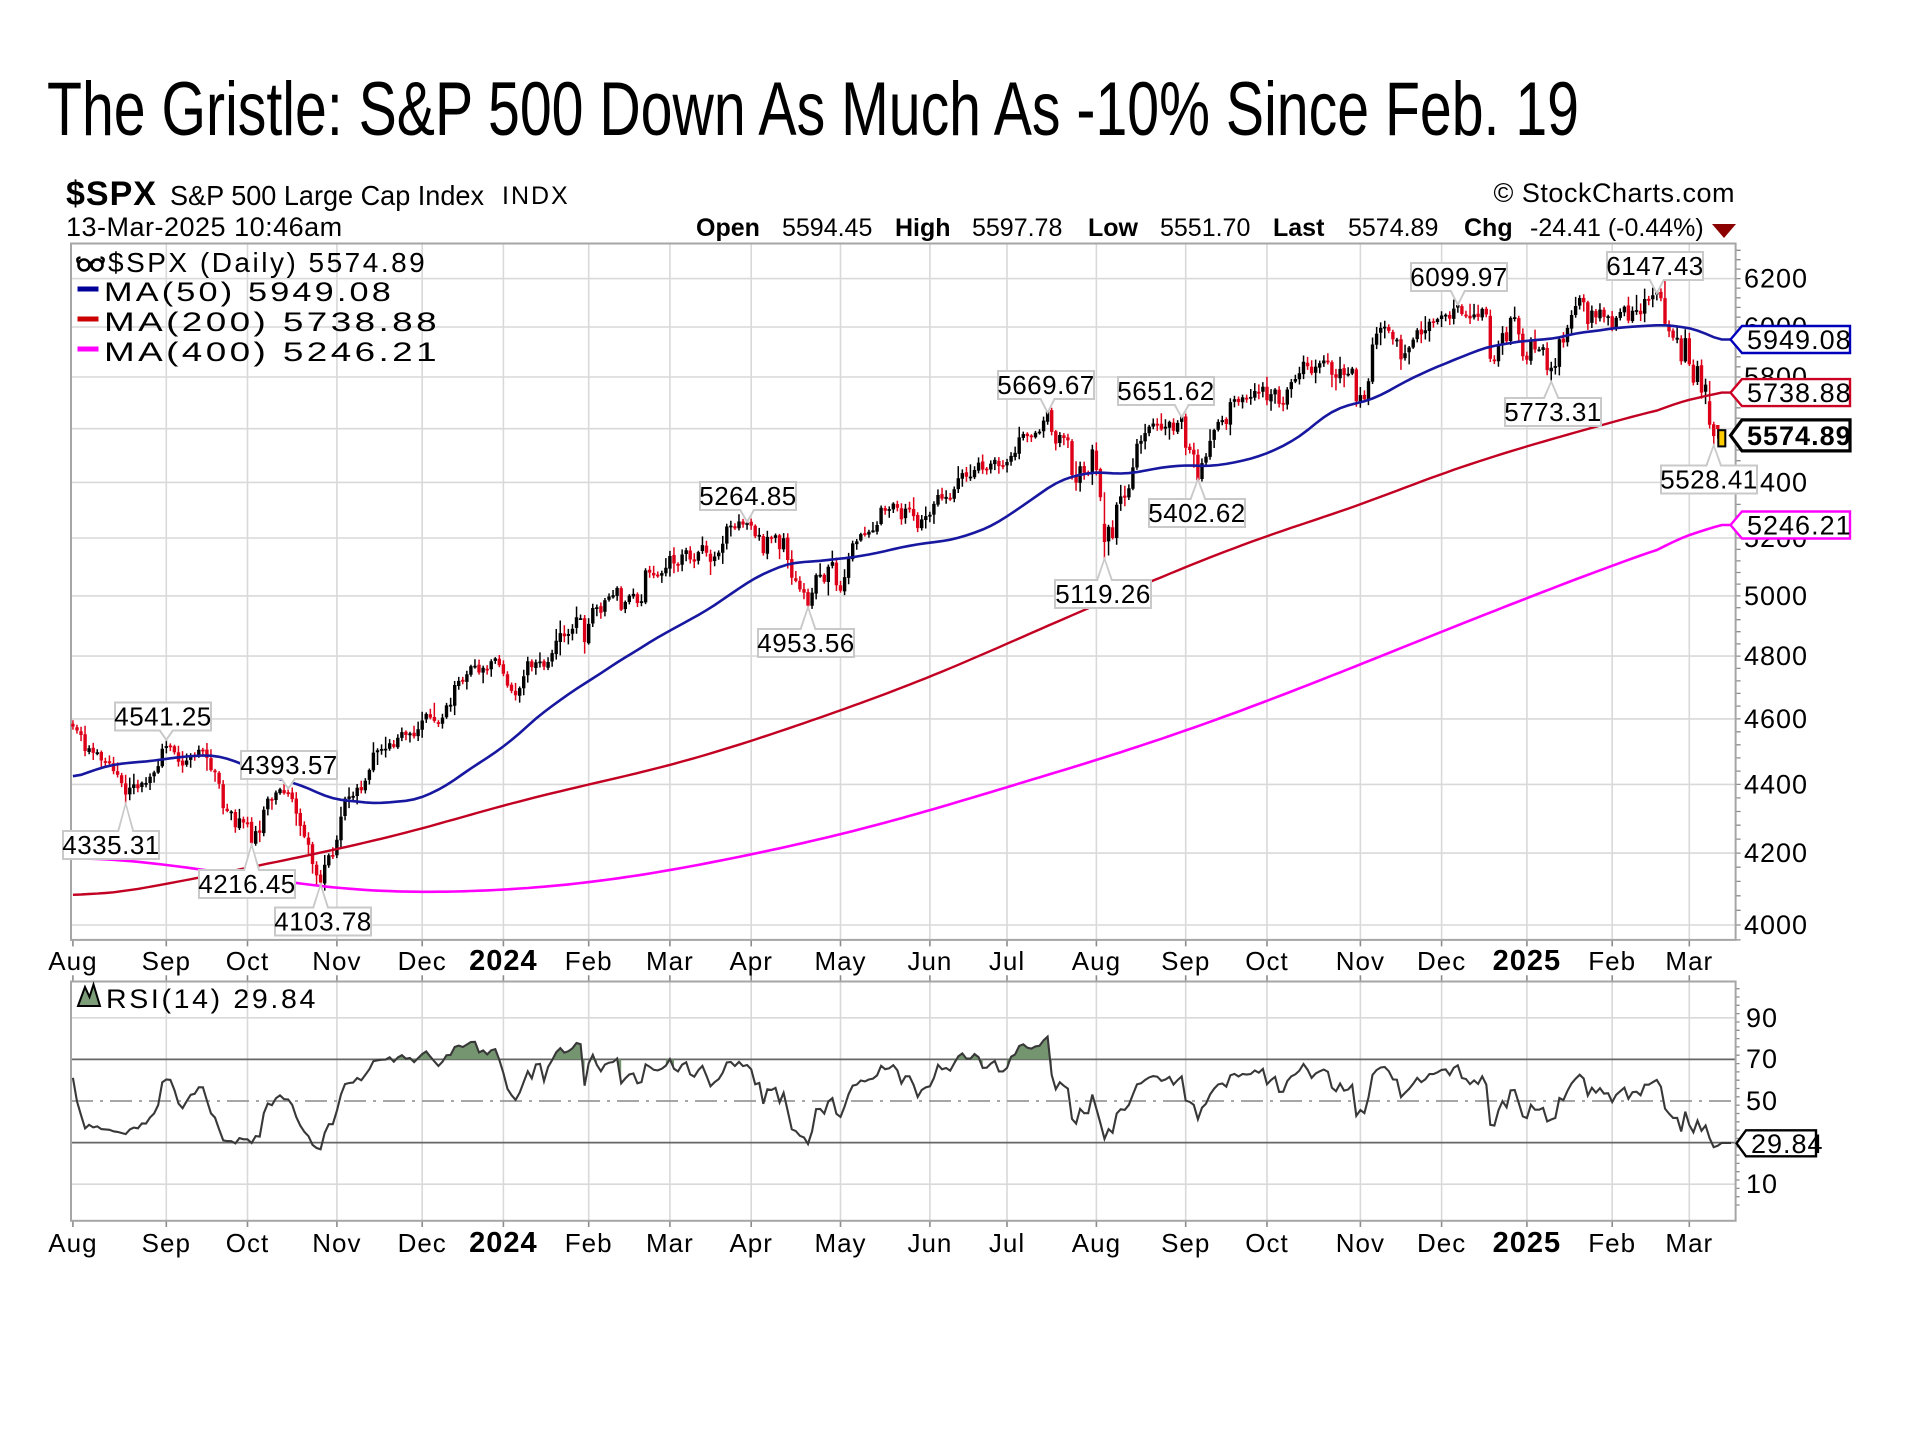 This screenshot has width=1920, height=1440. I want to click on svg-text: Low, so click(1113, 228).